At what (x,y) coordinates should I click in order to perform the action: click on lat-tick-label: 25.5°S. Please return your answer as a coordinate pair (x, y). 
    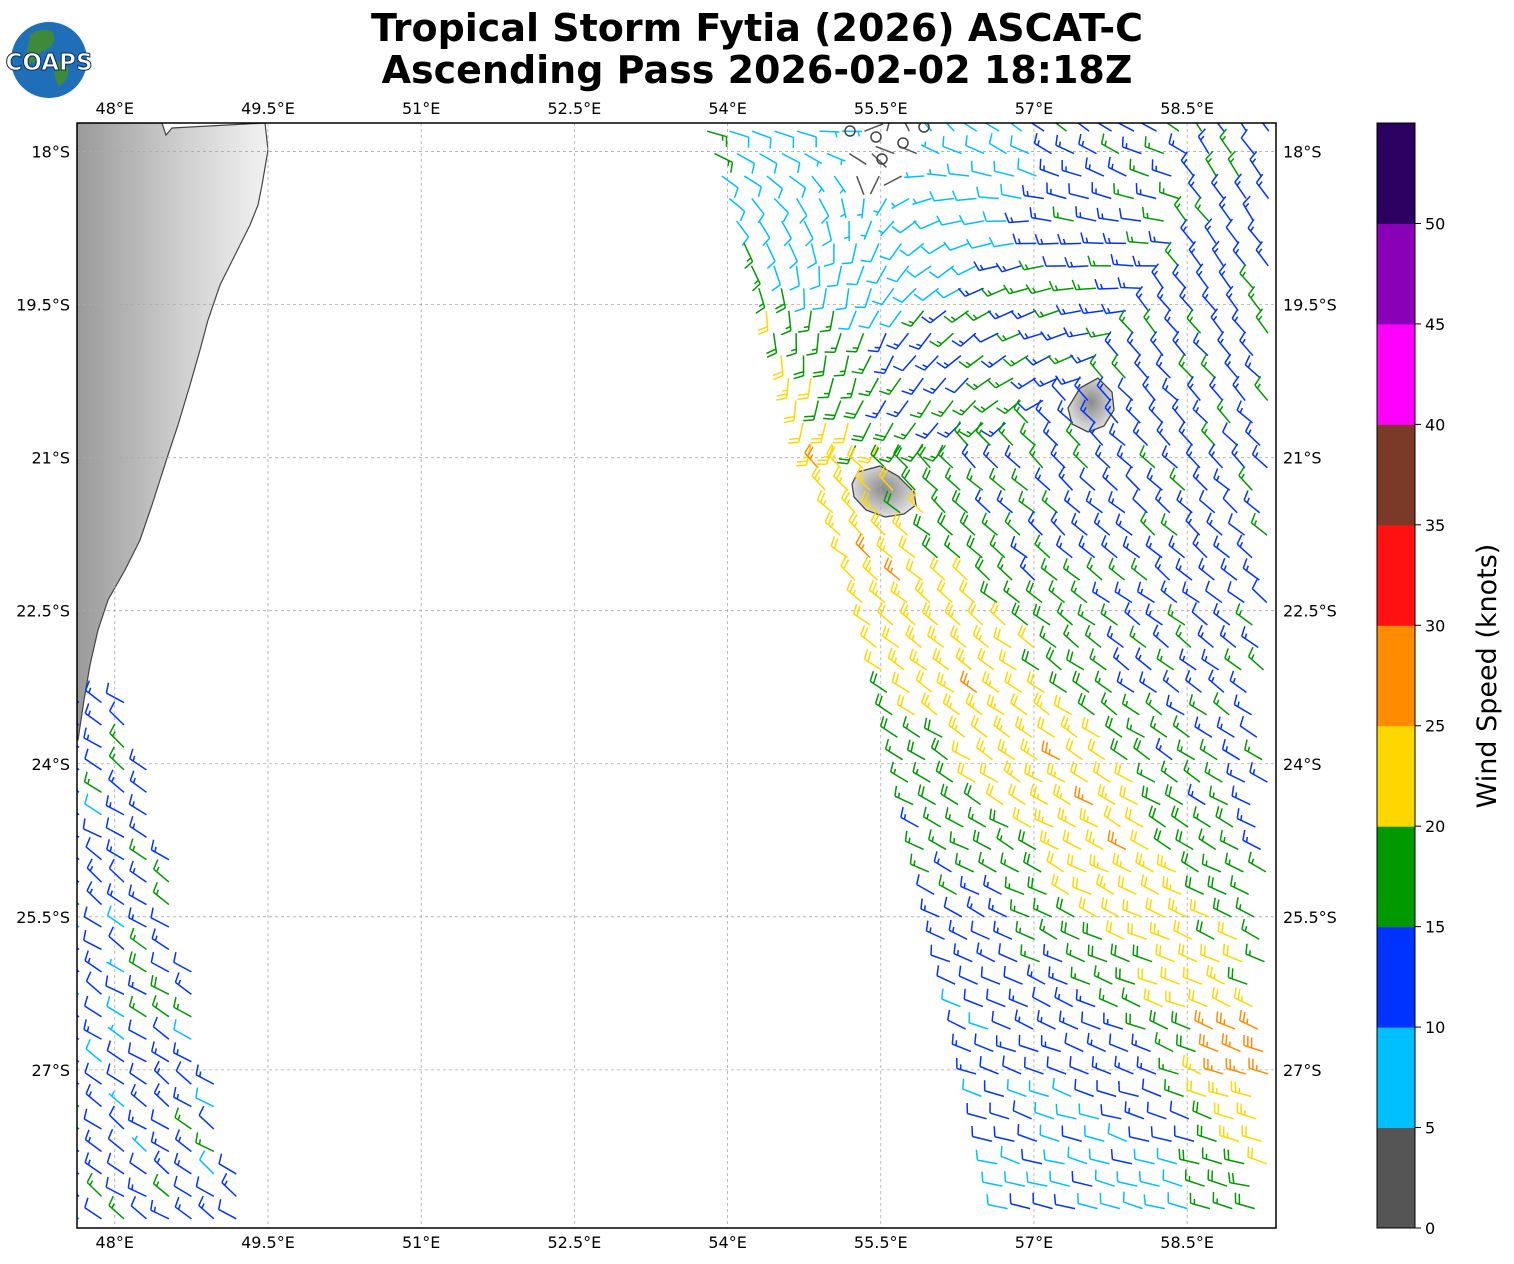
    Looking at the image, I should click on (1310, 917).